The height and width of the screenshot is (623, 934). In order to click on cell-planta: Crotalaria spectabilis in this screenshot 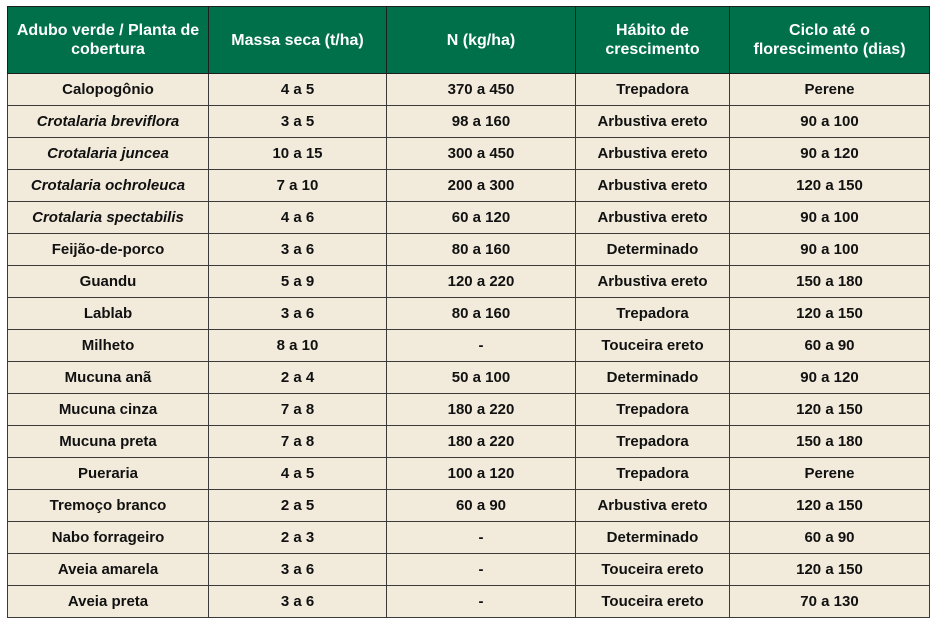, I will do `click(108, 217)`.